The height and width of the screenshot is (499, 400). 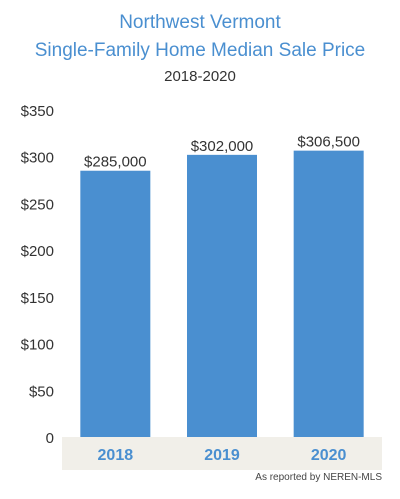 I want to click on y-tick-label: $200, so click(x=37, y=251).